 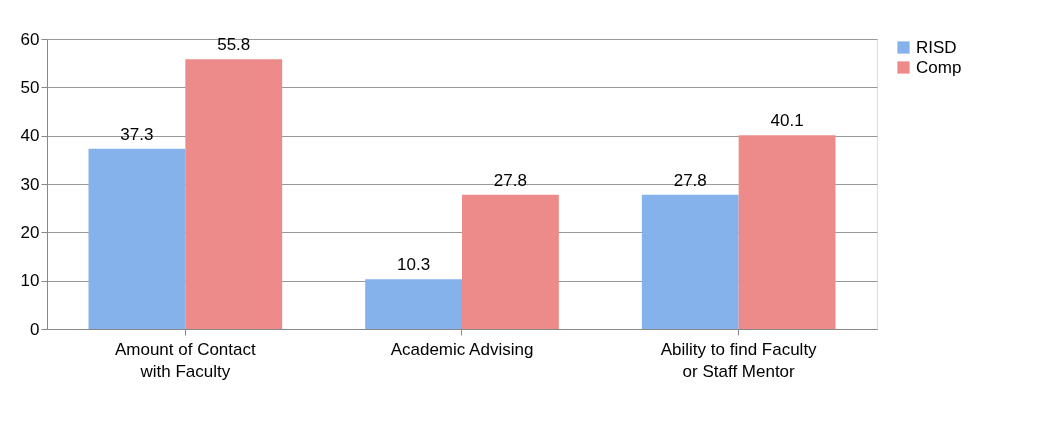 What do you see at coordinates (30, 281) in the screenshot?
I see `y-tick-label: 10` at bounding box center [30, 281].